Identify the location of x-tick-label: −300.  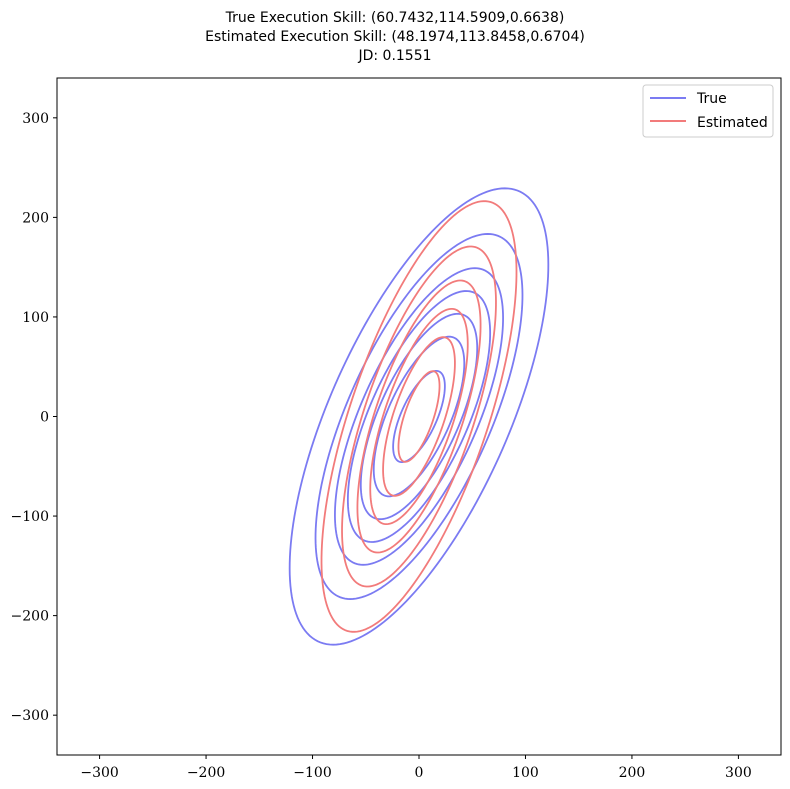
(99, 773).